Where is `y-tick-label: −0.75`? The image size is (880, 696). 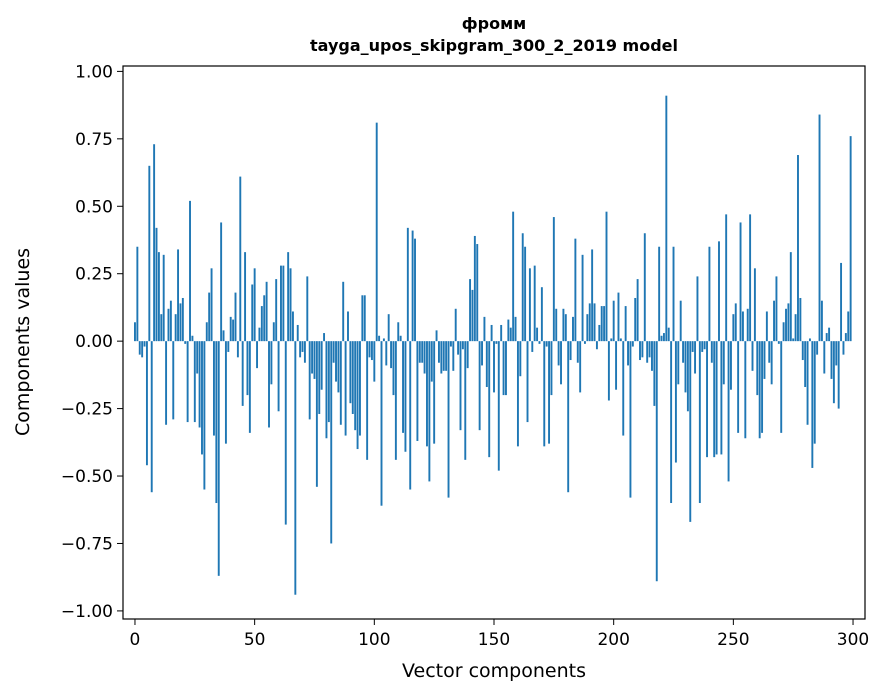
y-tick-label: −0.75 is located at coordinates (87, 544).